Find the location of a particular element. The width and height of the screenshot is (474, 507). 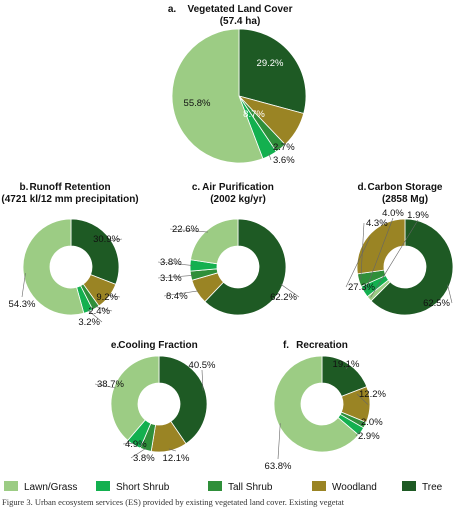

panel-0-slice-lawn-grass is located at coordinates (217, 96).